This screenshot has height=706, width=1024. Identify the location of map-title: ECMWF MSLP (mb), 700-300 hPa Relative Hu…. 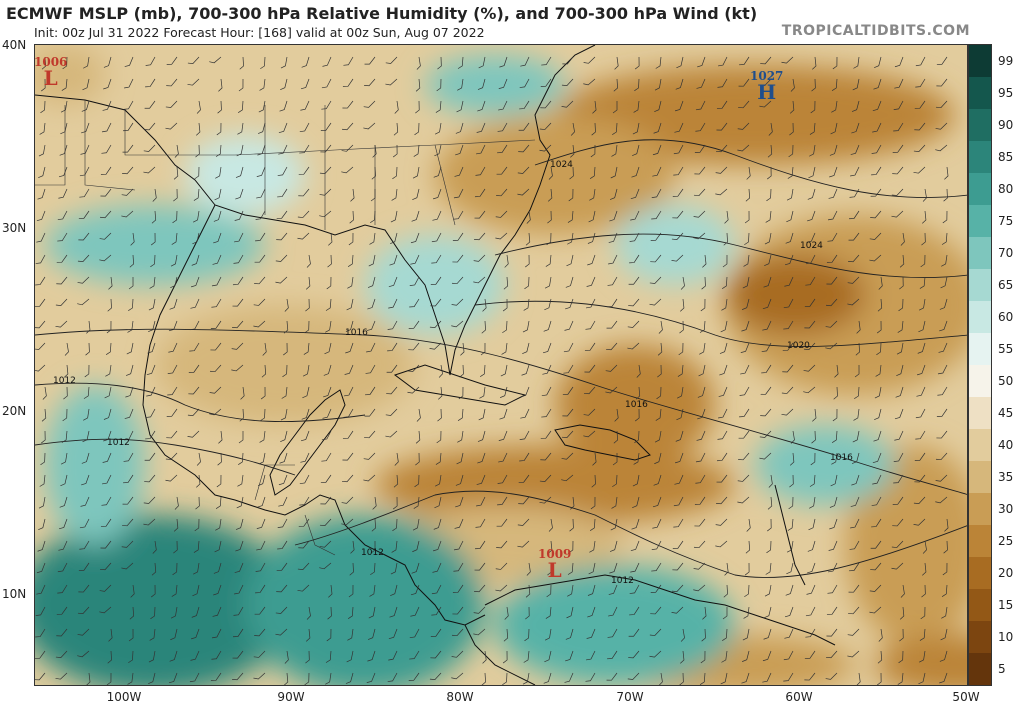
(382, 13).